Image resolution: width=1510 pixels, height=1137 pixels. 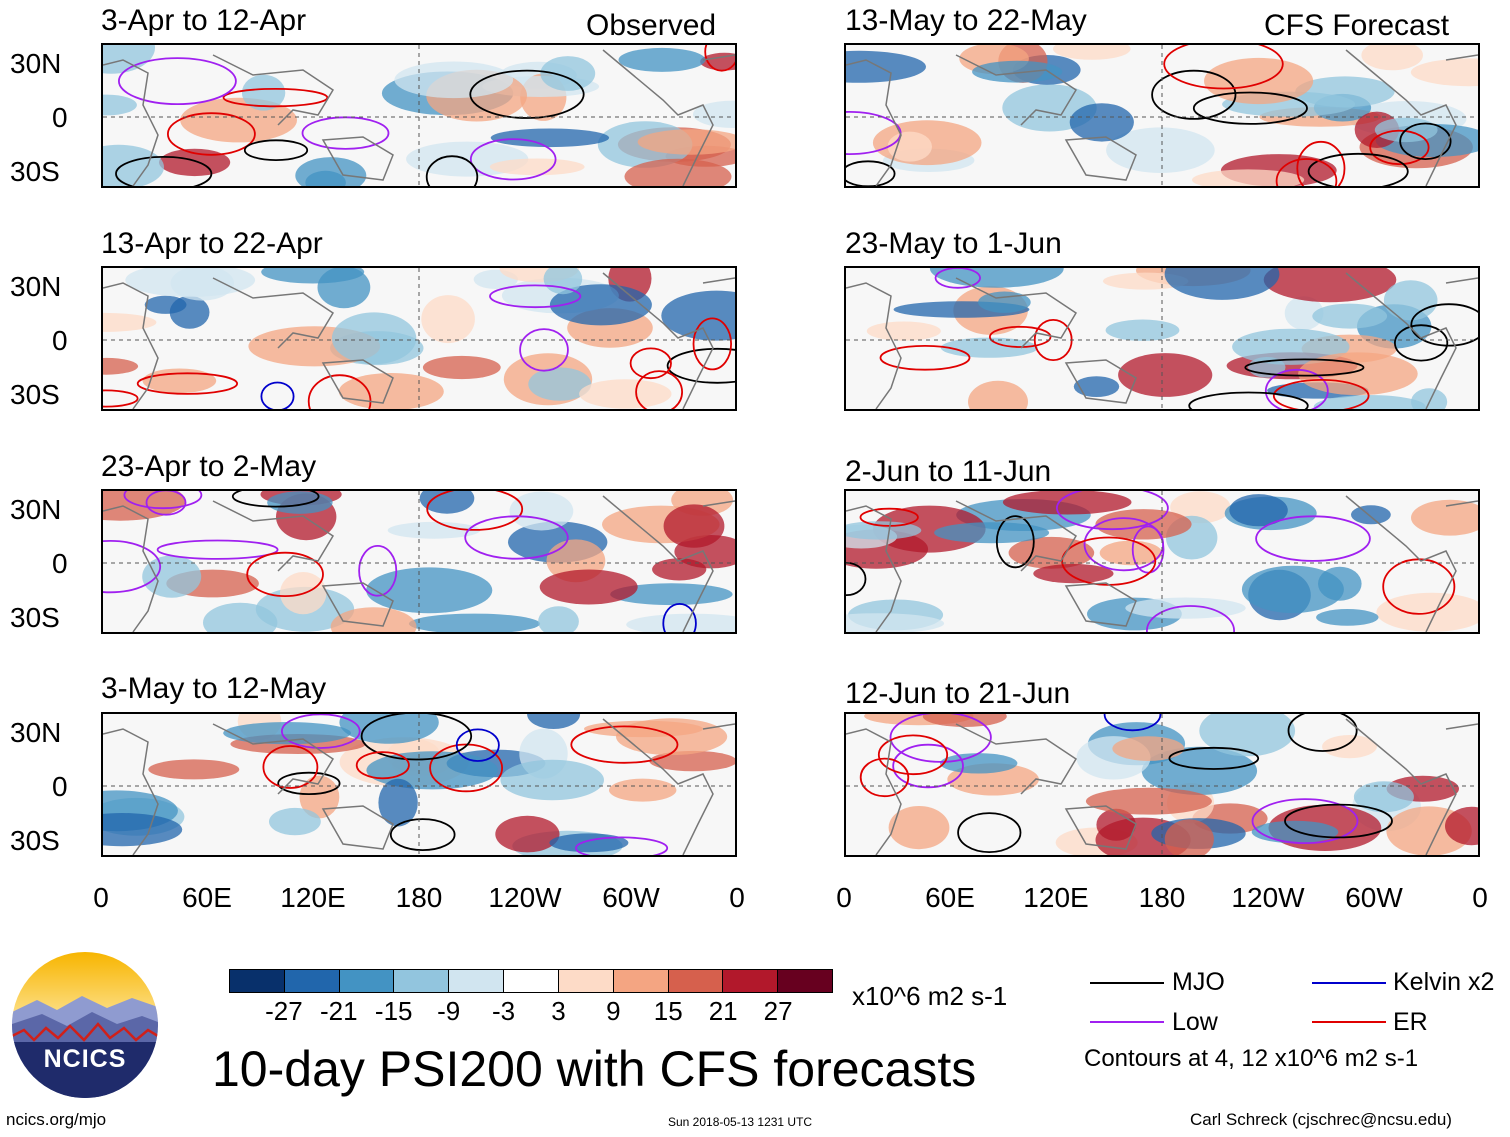 What do you see at coordinates (60, 786) in the screenshot?
I see `lat-tick: 0` at bounding box center [60, 786].